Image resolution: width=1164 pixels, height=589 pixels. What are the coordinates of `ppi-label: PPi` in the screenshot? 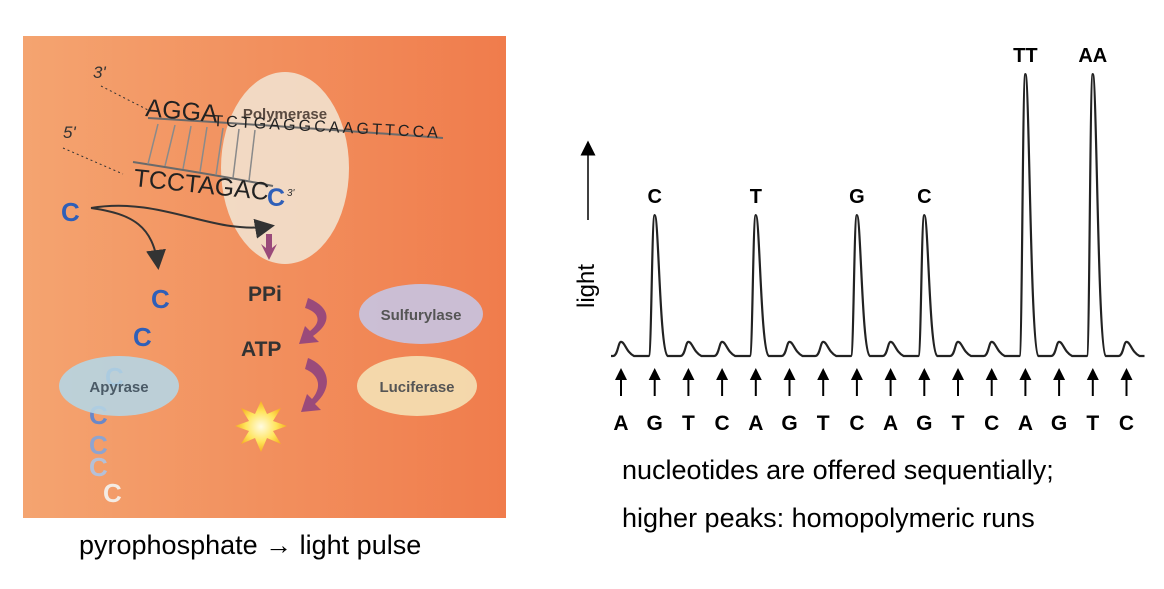 It's located at (265, 294).